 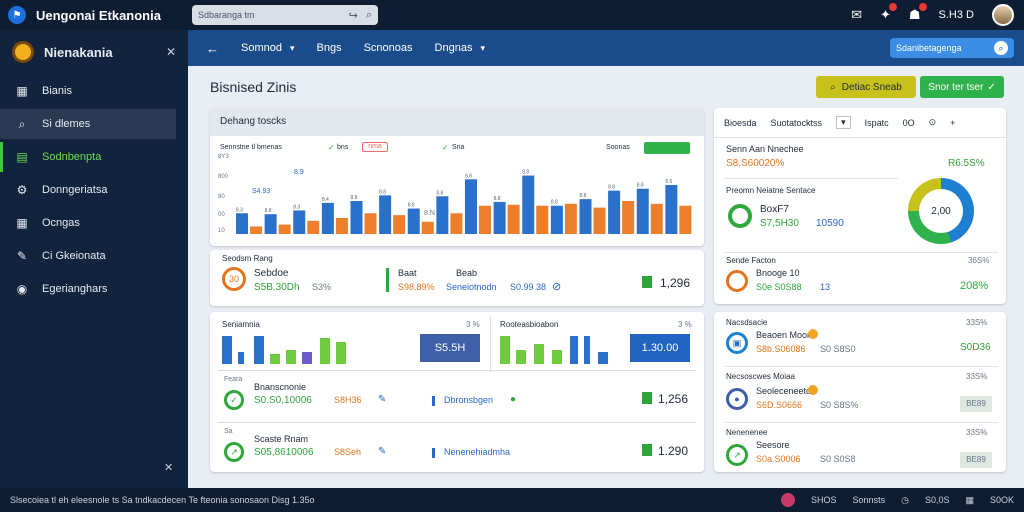 What do you see at coordinates (918, 13) in the screenshot?
I see `users-icon: ☗` at bounding box center [918, 13].